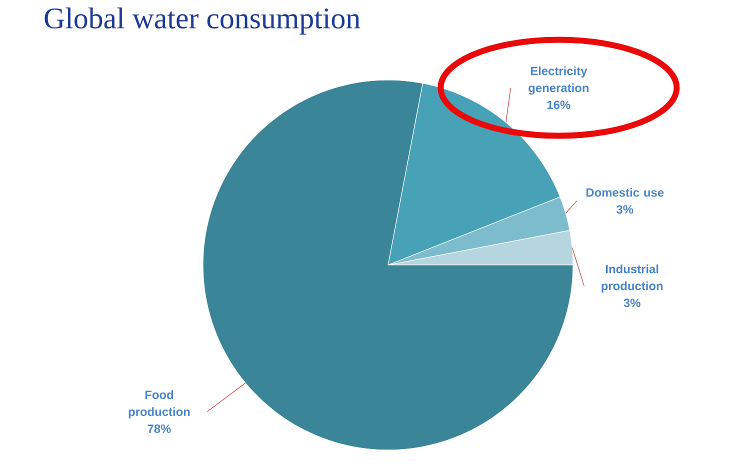 The height and width of the screenshot is (470, 738). What do you see at coordinates (159, 428) in the screenshot?
I see `data-label: 78%` at bounding box center [159, 428].